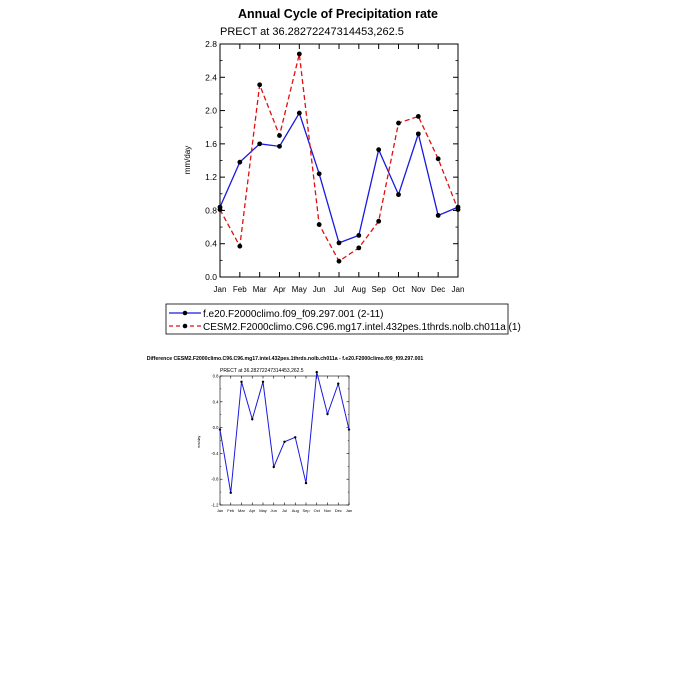 The height and width of the screenshot is (675, 675). I want to click on main-xtick-label: May, so click(299, 289).